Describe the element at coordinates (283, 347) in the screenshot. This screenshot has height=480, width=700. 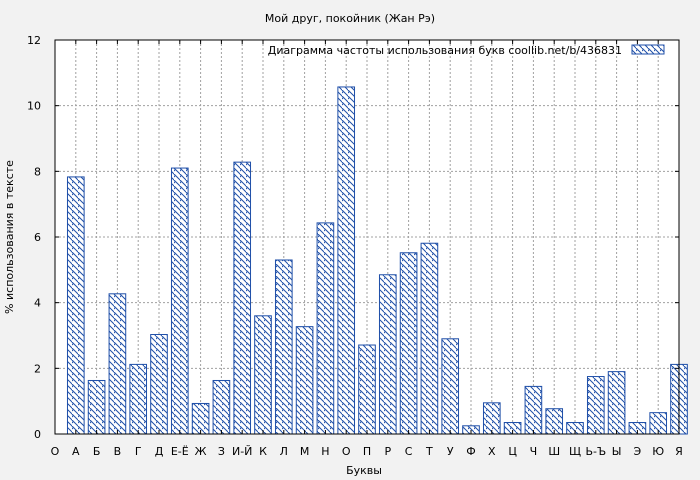
I see `bar-Л` at that location.